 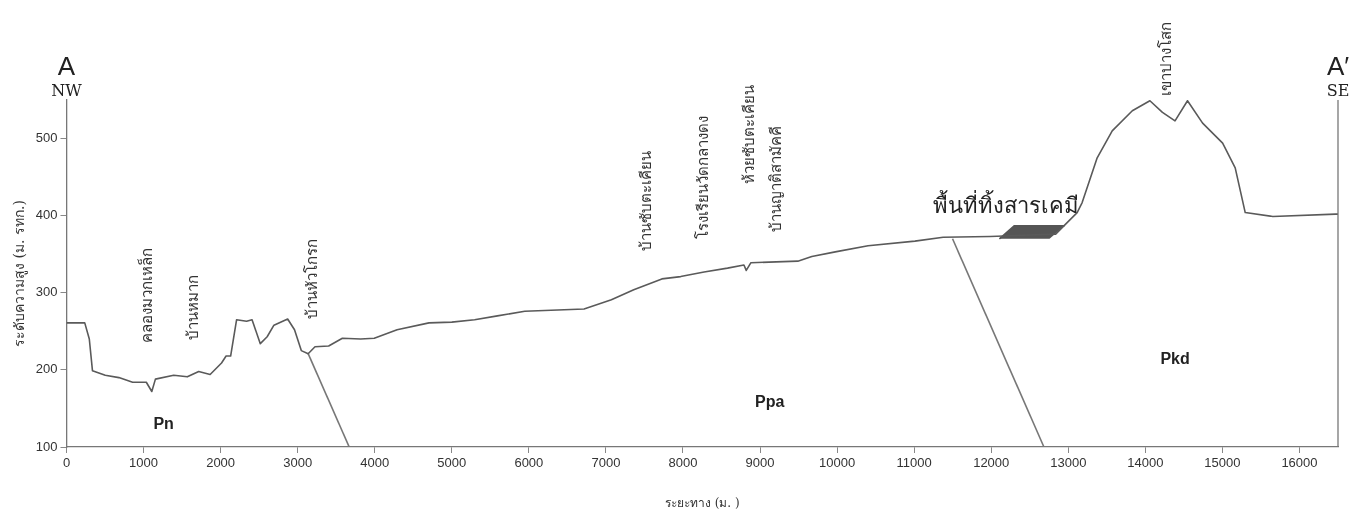 I want to click on y-tick-label: 200, so click(x=46, y=369).